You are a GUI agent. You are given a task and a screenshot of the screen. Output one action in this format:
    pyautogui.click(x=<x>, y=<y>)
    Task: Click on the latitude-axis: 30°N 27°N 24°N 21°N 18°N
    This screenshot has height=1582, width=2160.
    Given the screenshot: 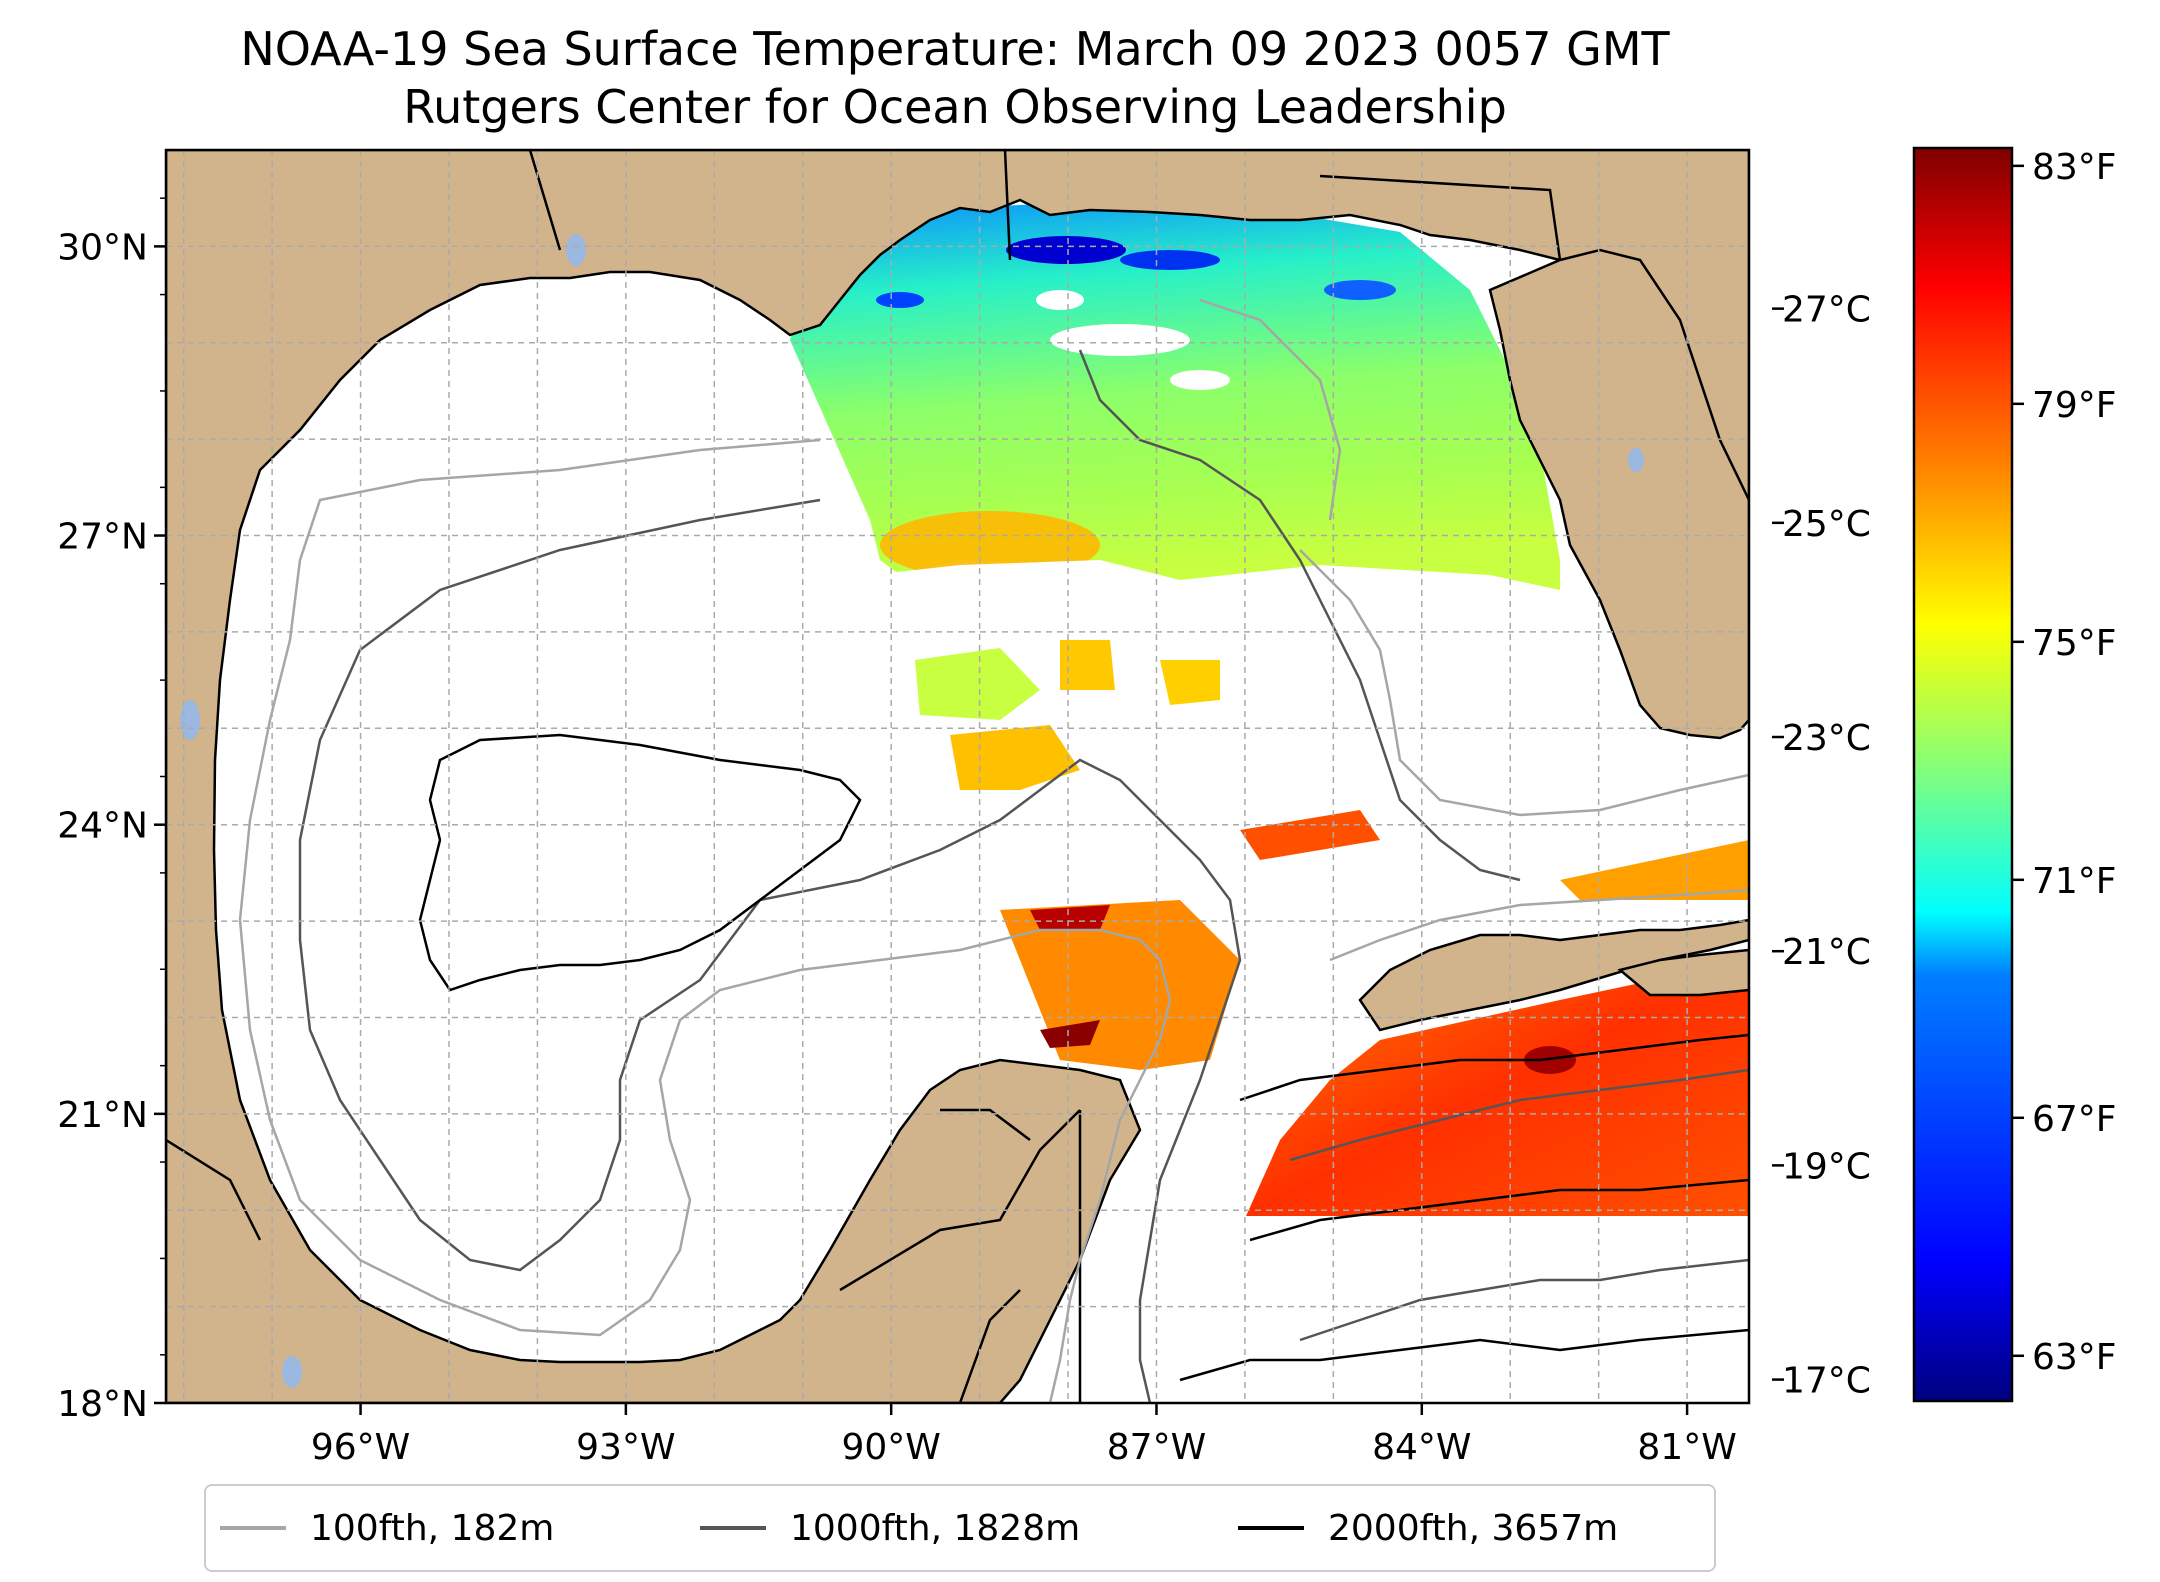 What is the action you would take?
    pyautogui.click(x=111, y=811)
    